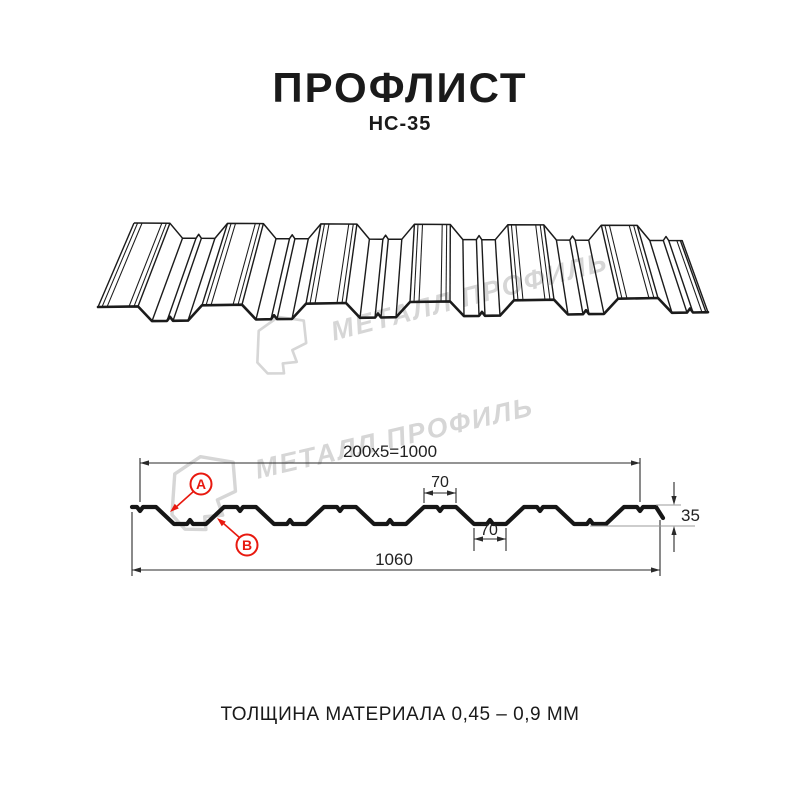 The width and height of the screenshot is (800, 800). I want to click on profile-3d-view, so click(403, 272).